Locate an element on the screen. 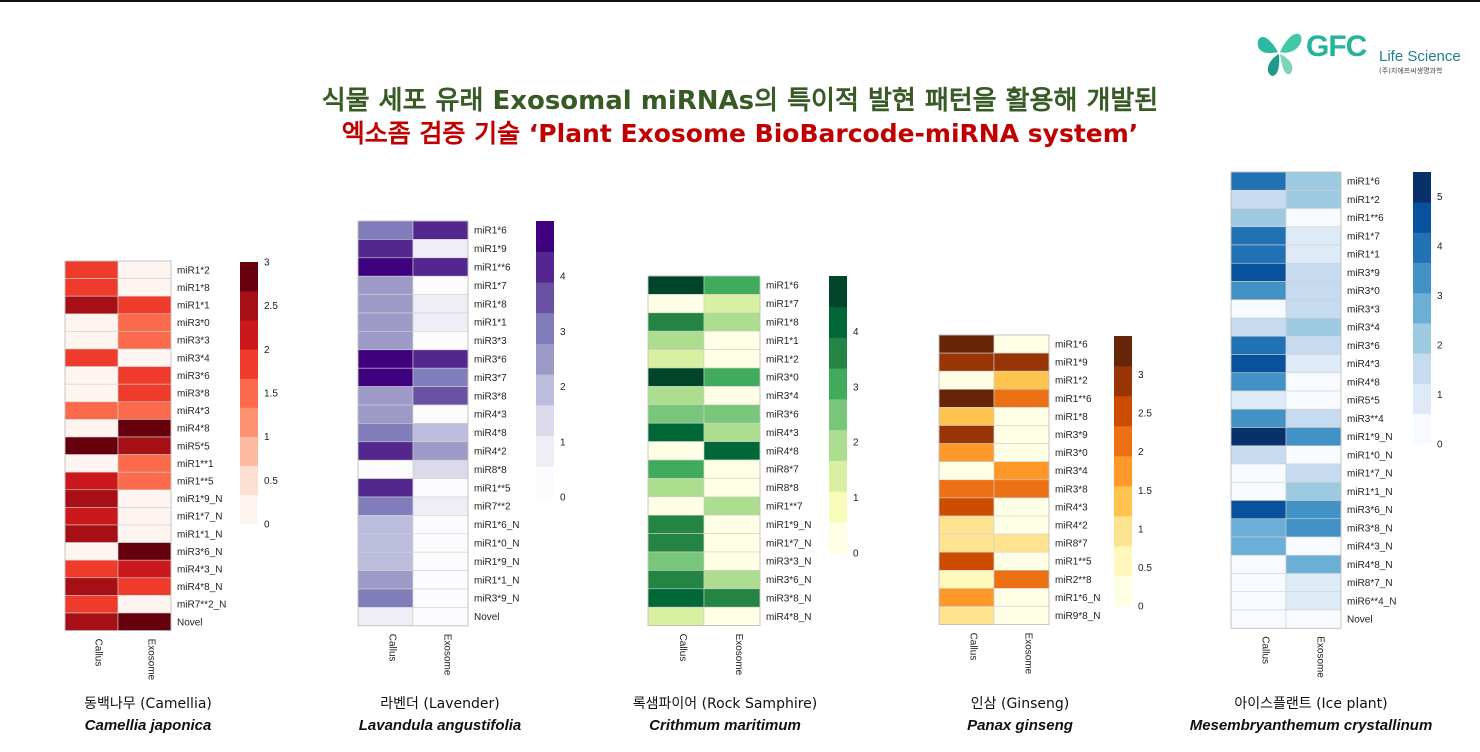 The image size is (1480, 752). caption-scientific-name: Lavandula angustifolia is located at coordinates (440, 725).